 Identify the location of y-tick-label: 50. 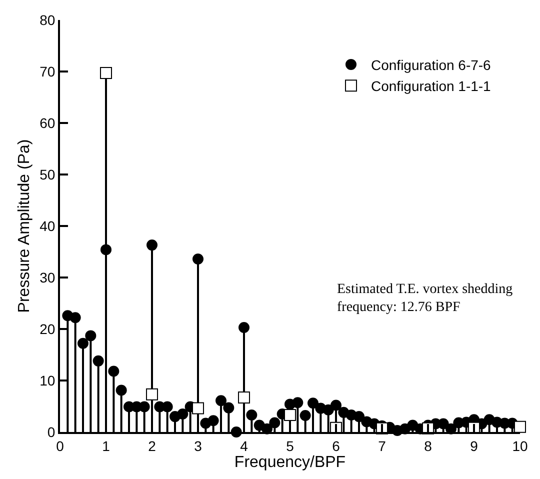
(48, 174).